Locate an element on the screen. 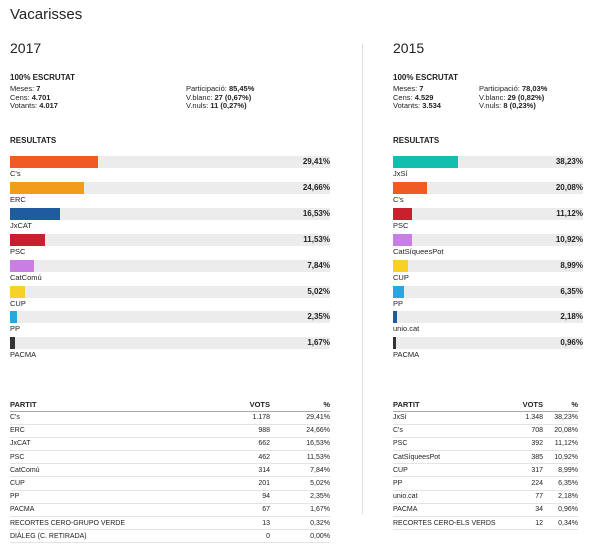 Image resolution: width=593 pixels, height=558 pixels. scrutat-status: 100% ESCRUTAT is located at coordinates (426, 77).